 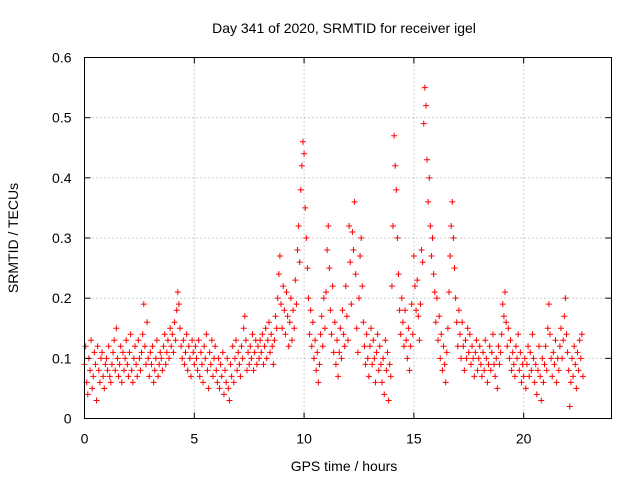 I want to click on y-tick-label: 0.2, so click(x=62, y=298).